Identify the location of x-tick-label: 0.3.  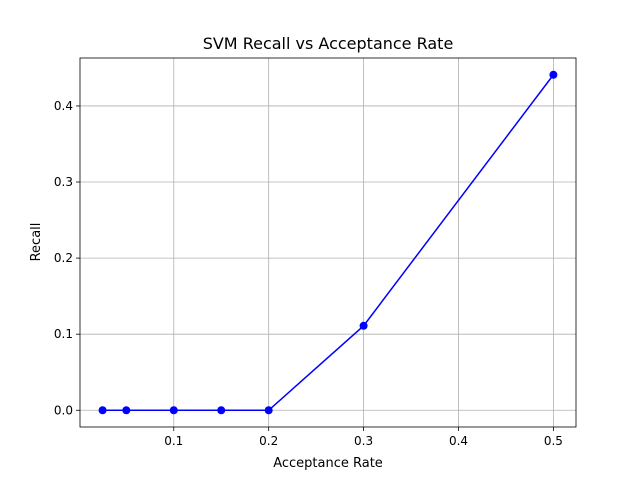
(363, 441).